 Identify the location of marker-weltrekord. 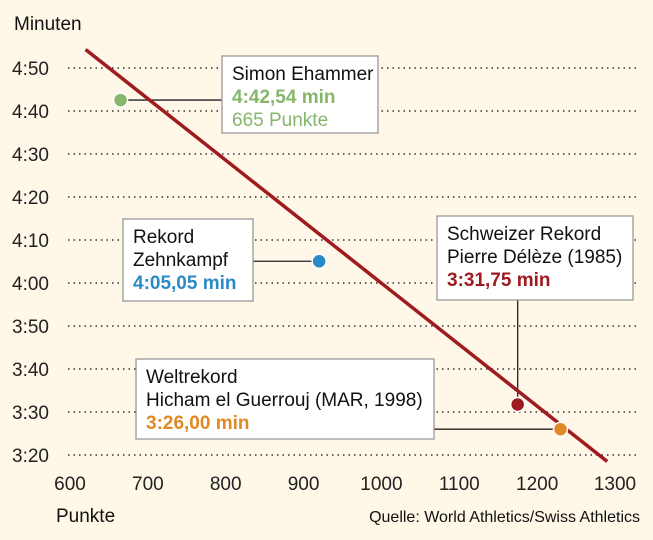
(560, 429).